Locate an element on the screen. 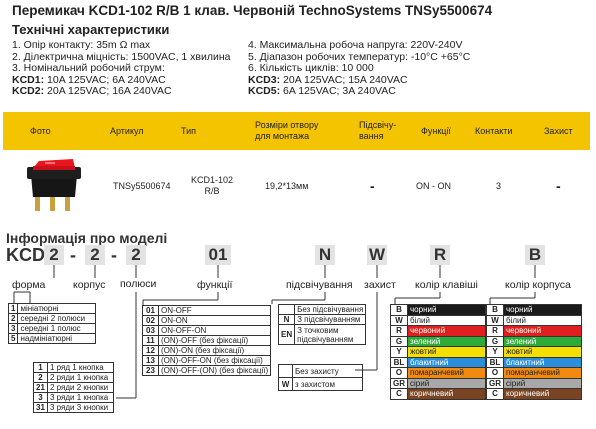 This screenshot has width=596, height=429. spec-item: 6. Кількість циклів: 10 000 is located at coordinates (311, 68).